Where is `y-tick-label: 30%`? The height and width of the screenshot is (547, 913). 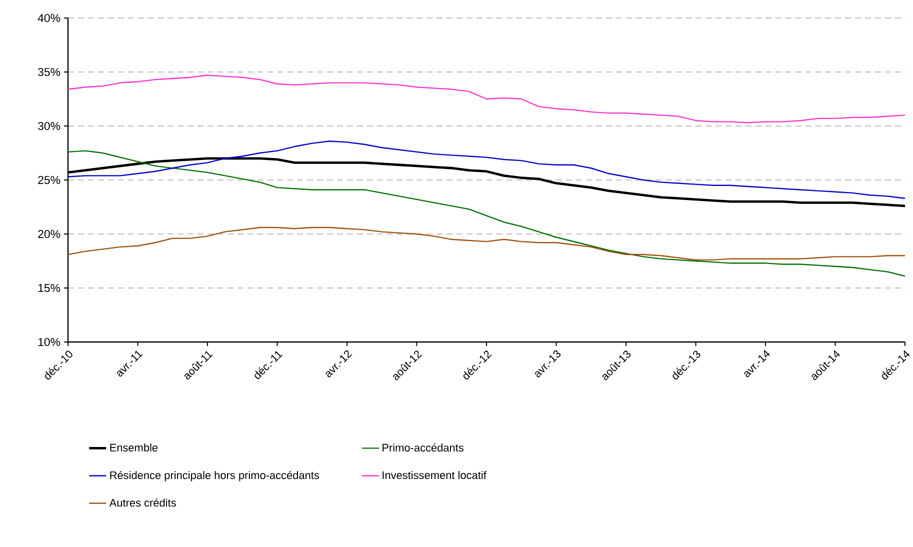 y-tick-label: 30% is located at coordinates (49, 126).